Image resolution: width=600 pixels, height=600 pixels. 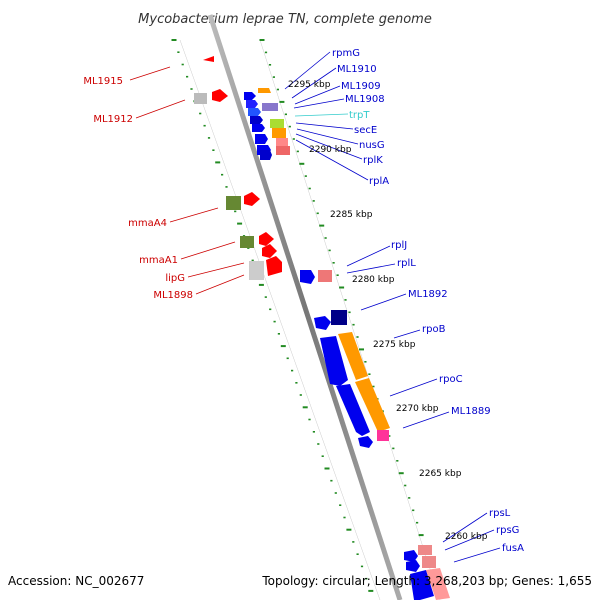 I want to click on gene-label-rpsl: rpsL, so click(x=500, y=513).